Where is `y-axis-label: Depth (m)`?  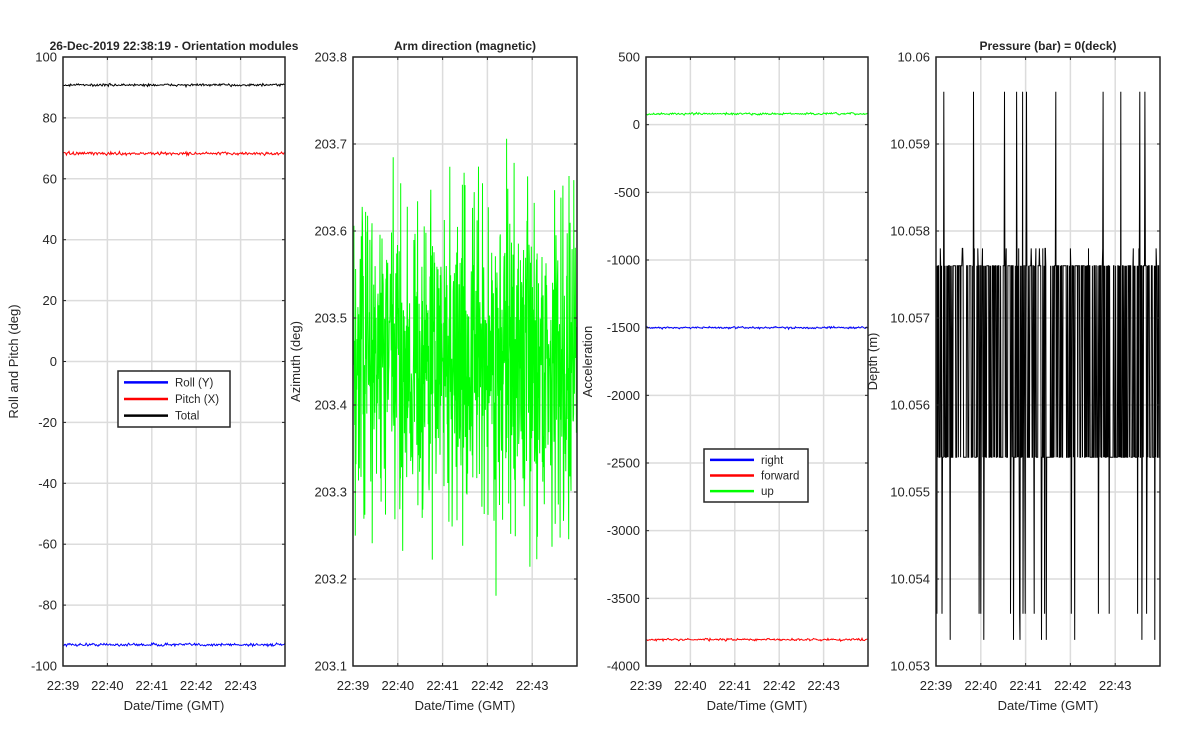 y-axis-label: Depth (m) is located at coordinates (872, 362).